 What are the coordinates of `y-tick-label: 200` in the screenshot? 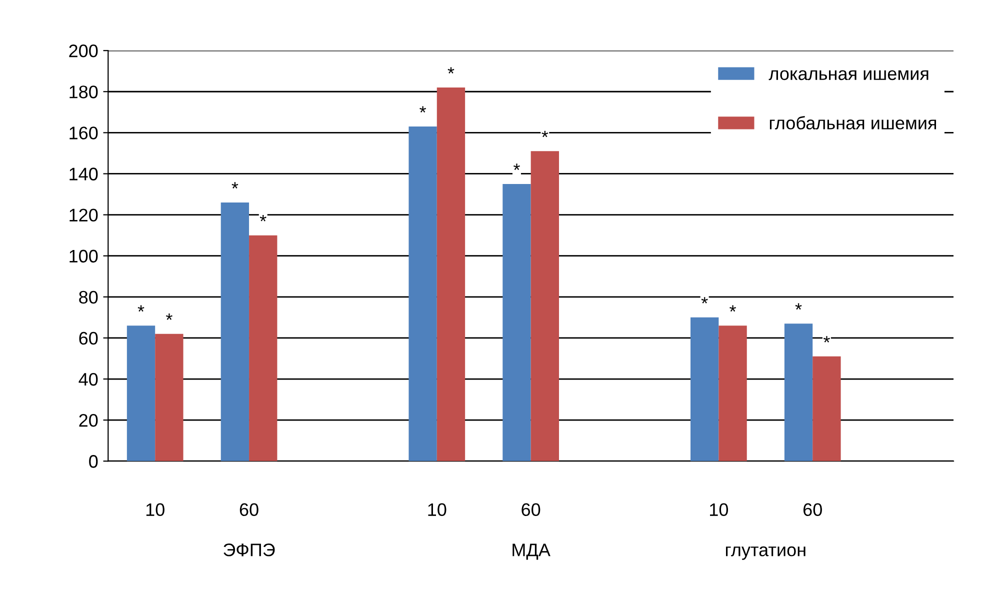 It's located at (83, 51).